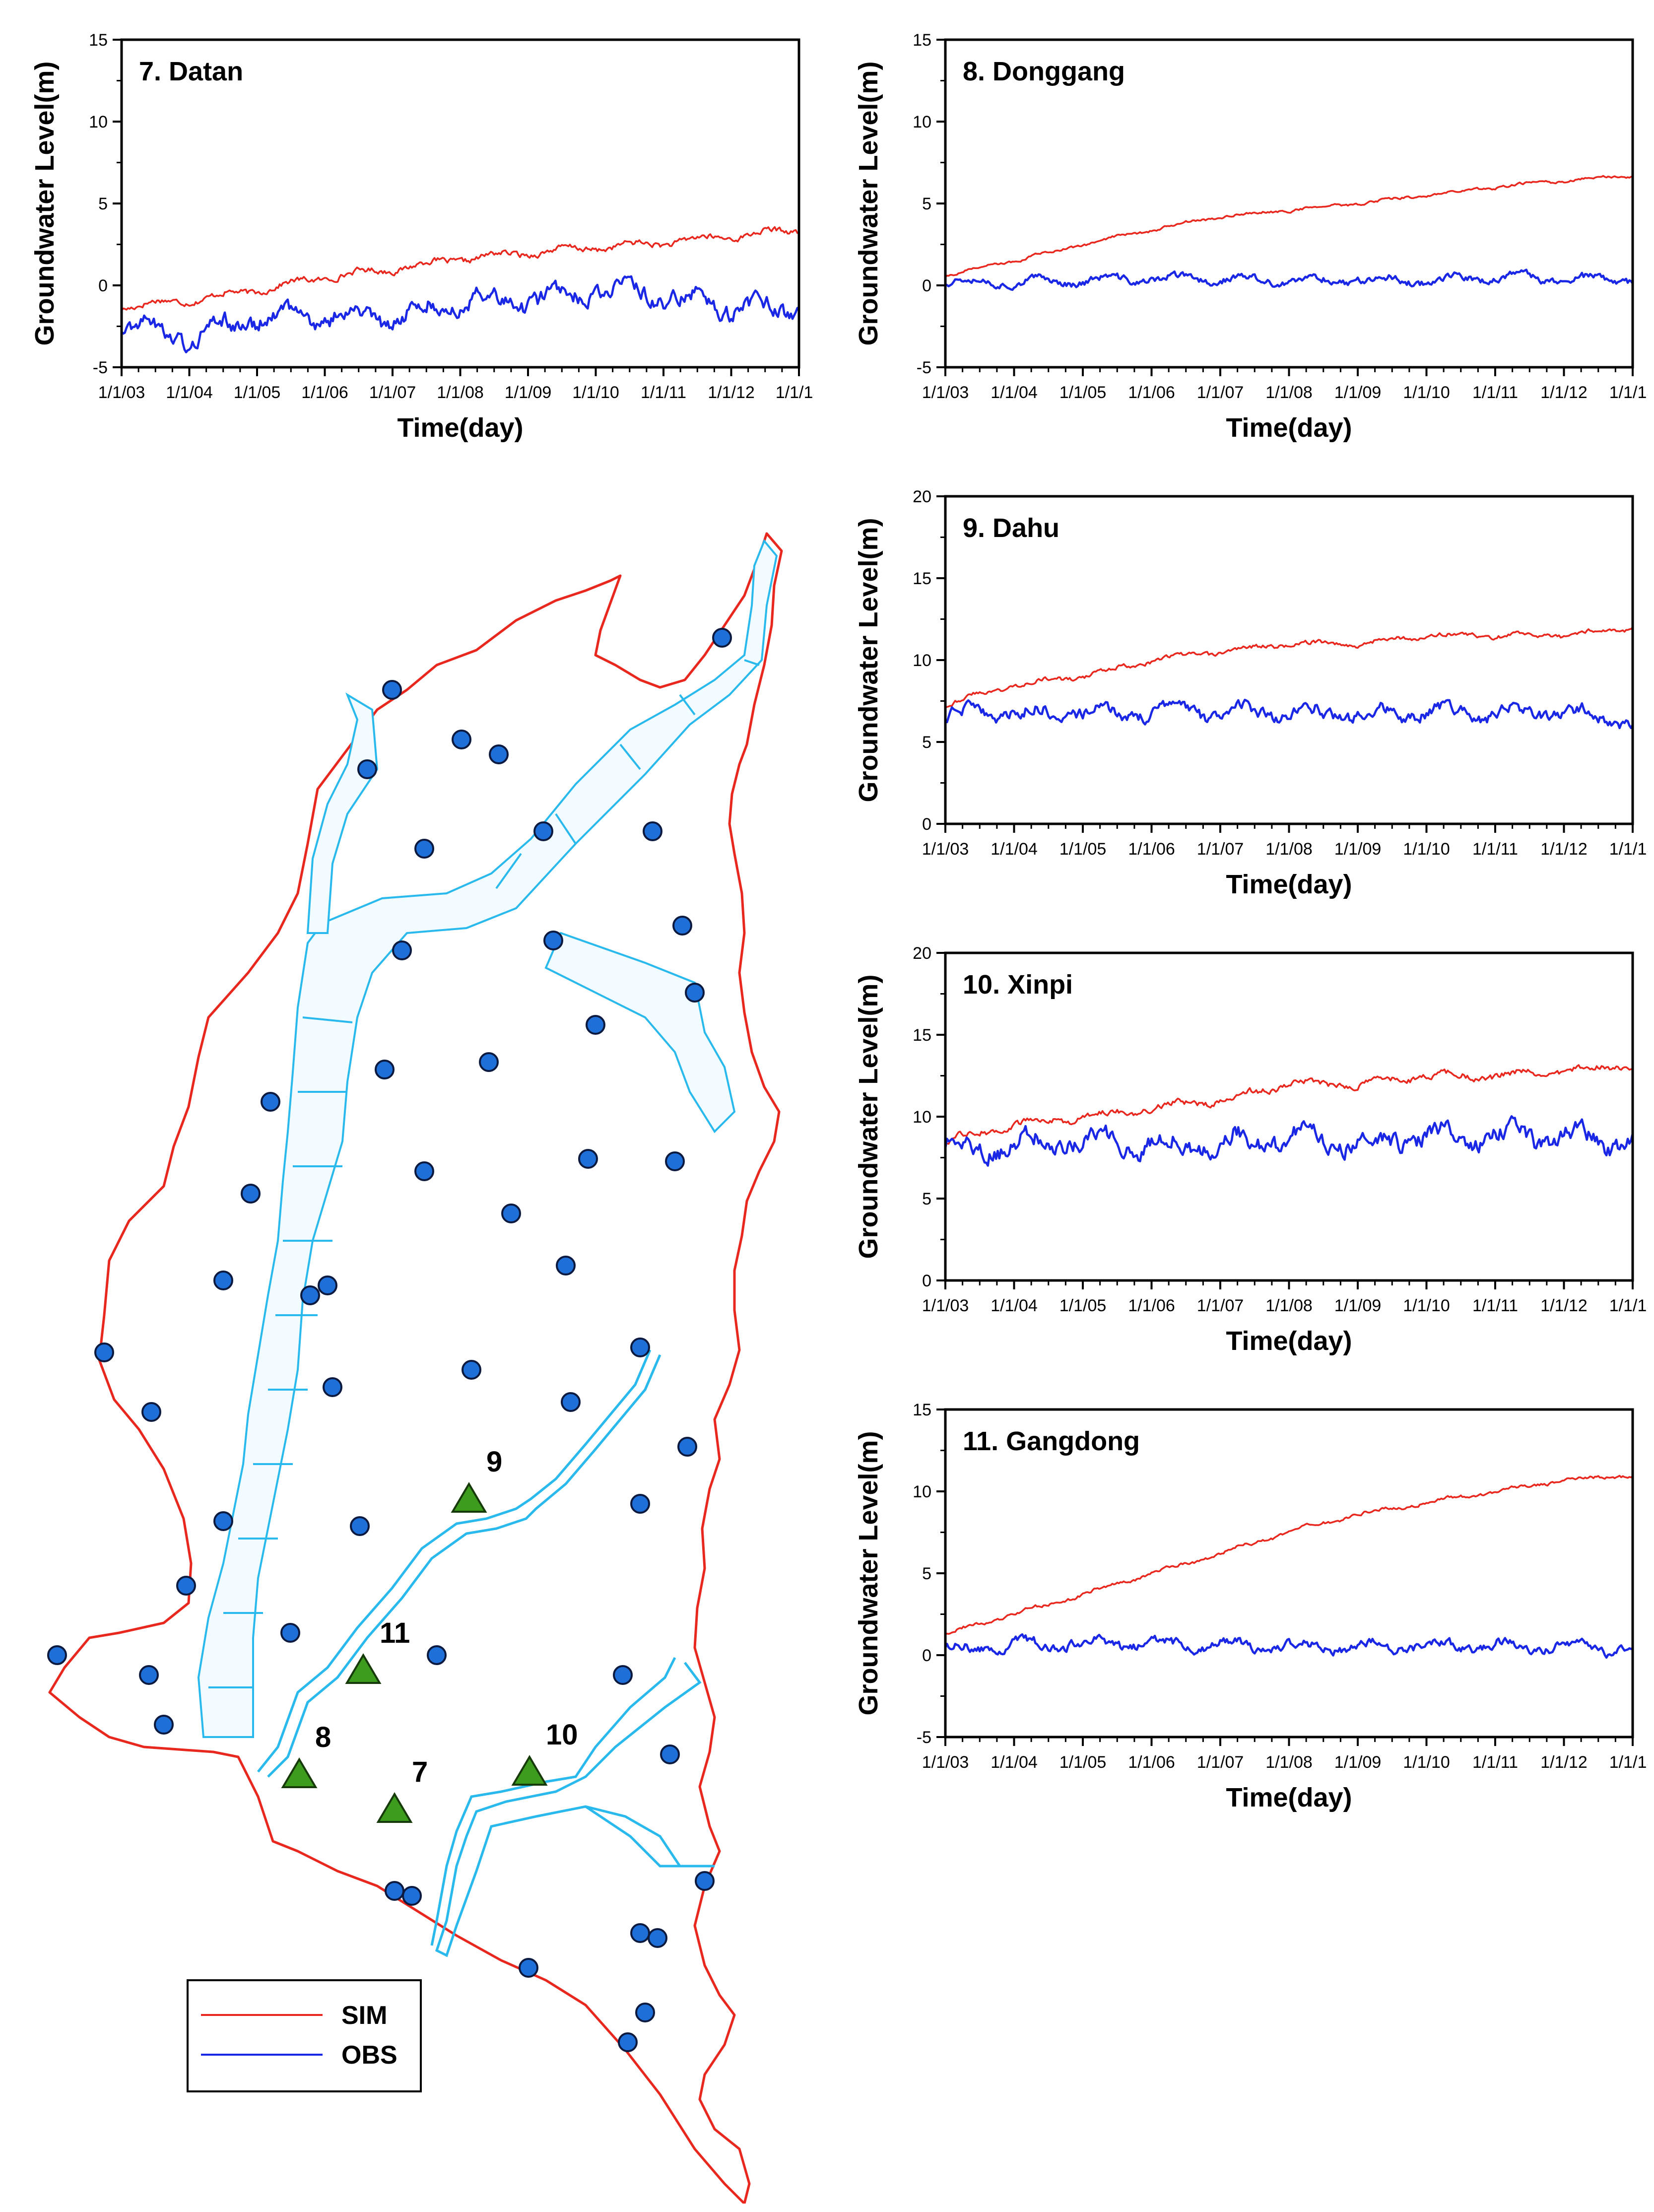  I want to click on x-tick-label: 1/1/10, so click(1426, 392).